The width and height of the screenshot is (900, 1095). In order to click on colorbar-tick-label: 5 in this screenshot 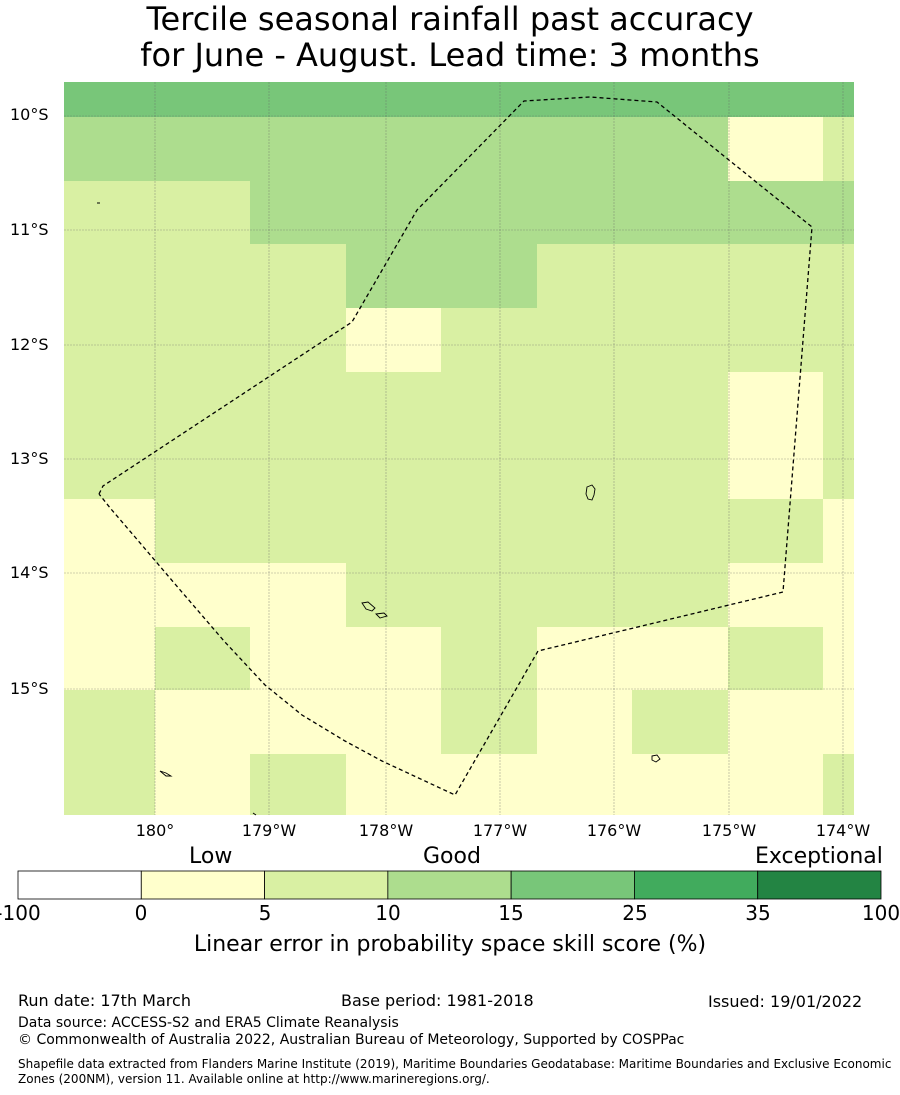, I will do `click(265, 913)`.